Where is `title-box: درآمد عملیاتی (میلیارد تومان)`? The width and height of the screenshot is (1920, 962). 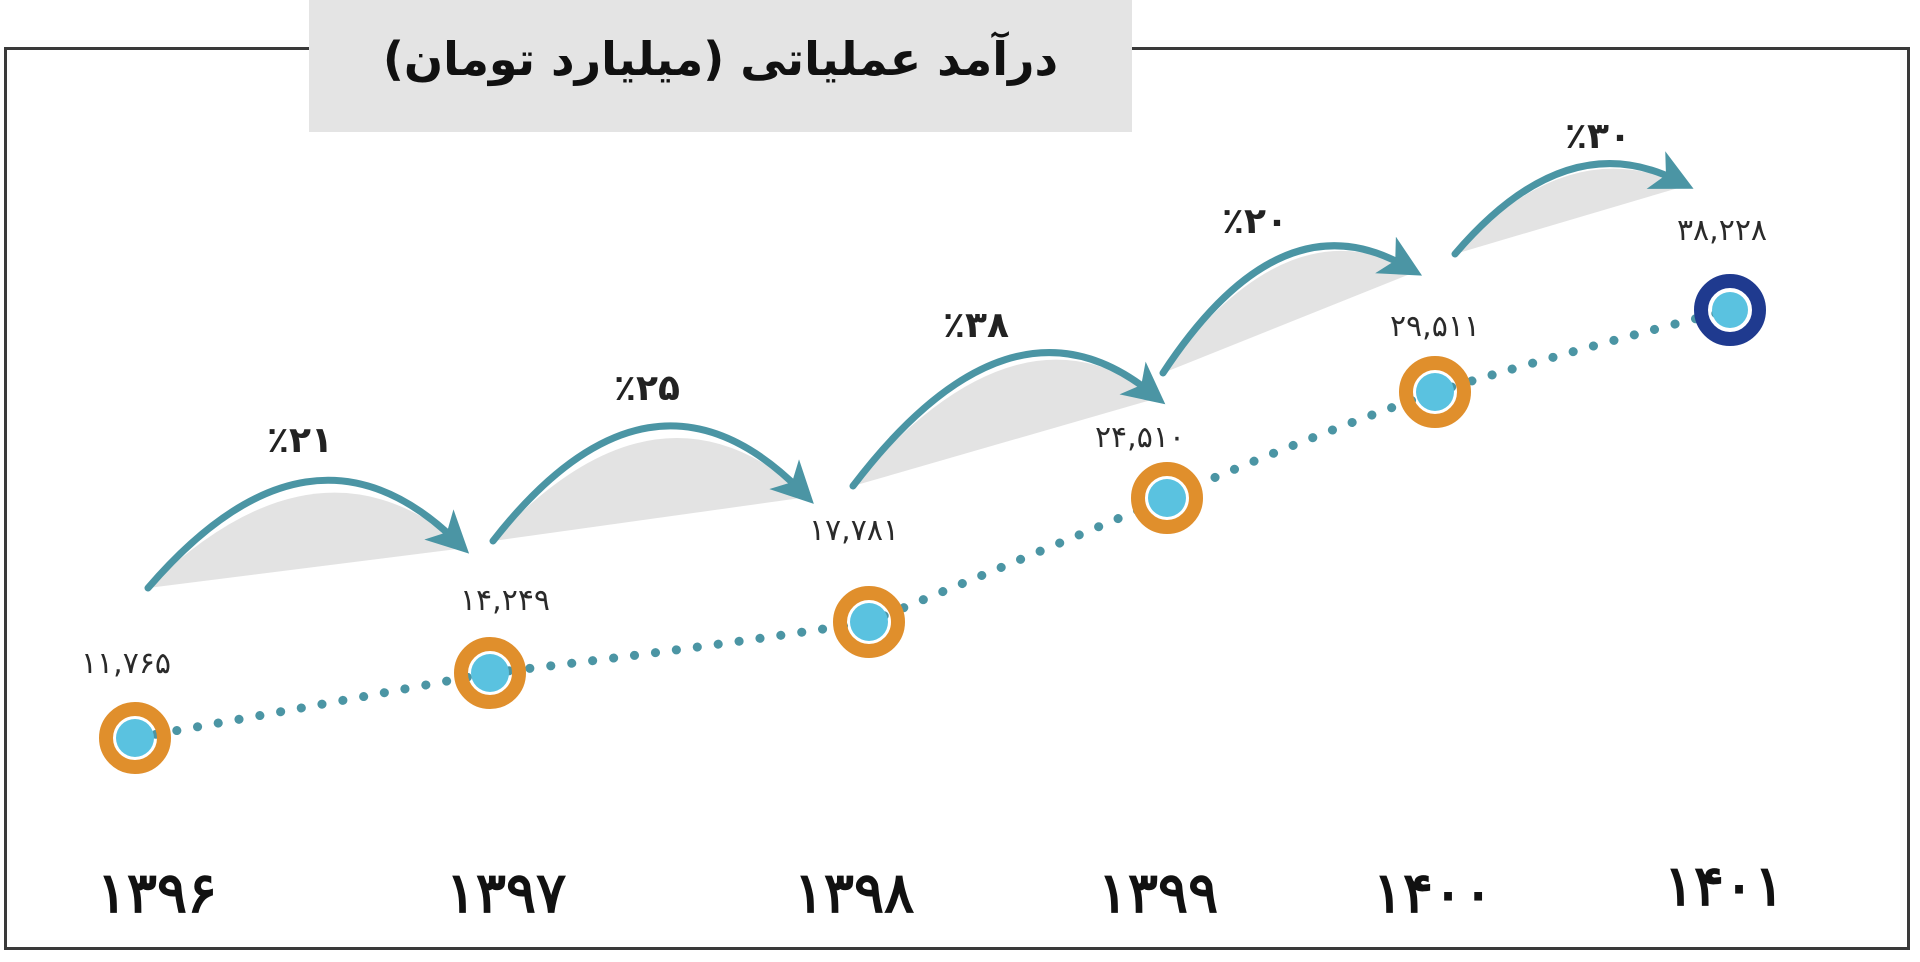
title-box: درآمد عملیاتی (میلیارد تومان) is located at coordinates (720, 66).